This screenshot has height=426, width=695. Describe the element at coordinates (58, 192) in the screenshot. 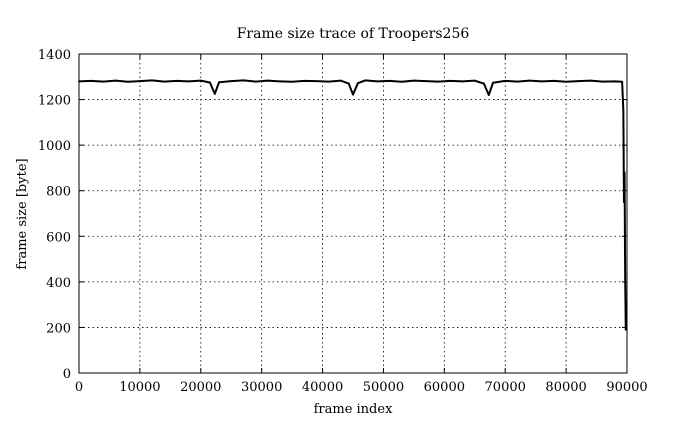

I see `y-tick-label: 800` at that location.